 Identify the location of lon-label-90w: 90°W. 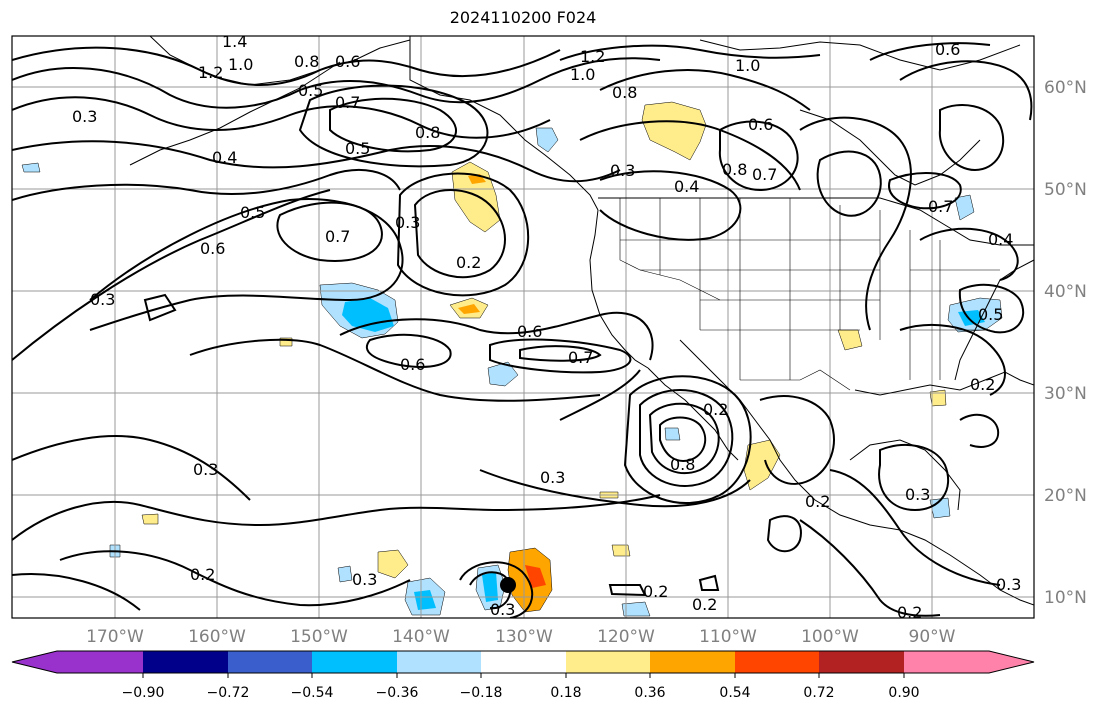
(932, 637).